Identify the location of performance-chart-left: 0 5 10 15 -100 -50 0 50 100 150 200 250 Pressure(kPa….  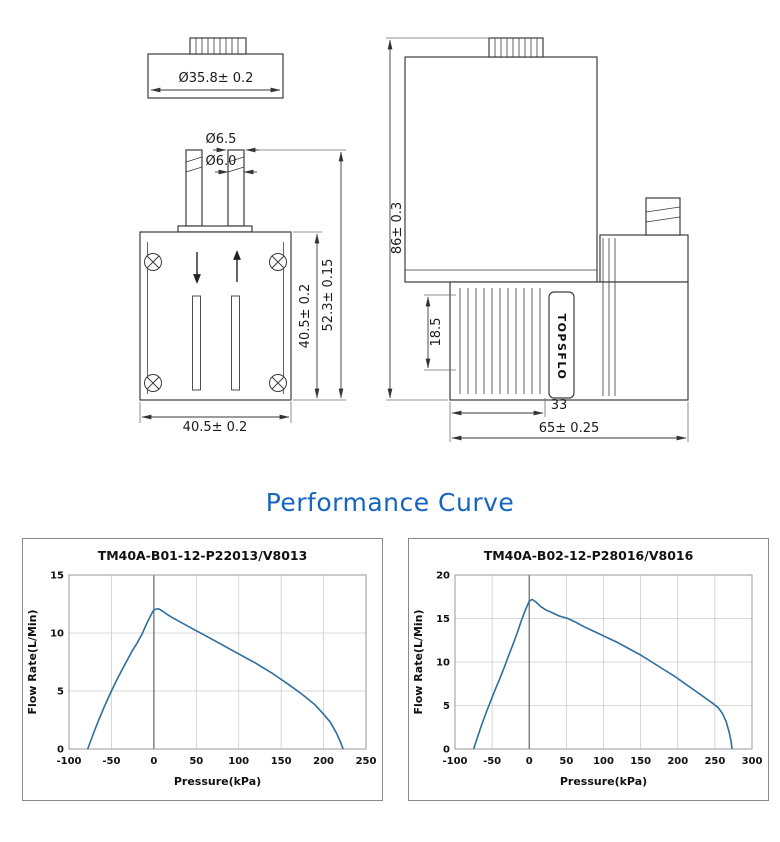
(201, 680).